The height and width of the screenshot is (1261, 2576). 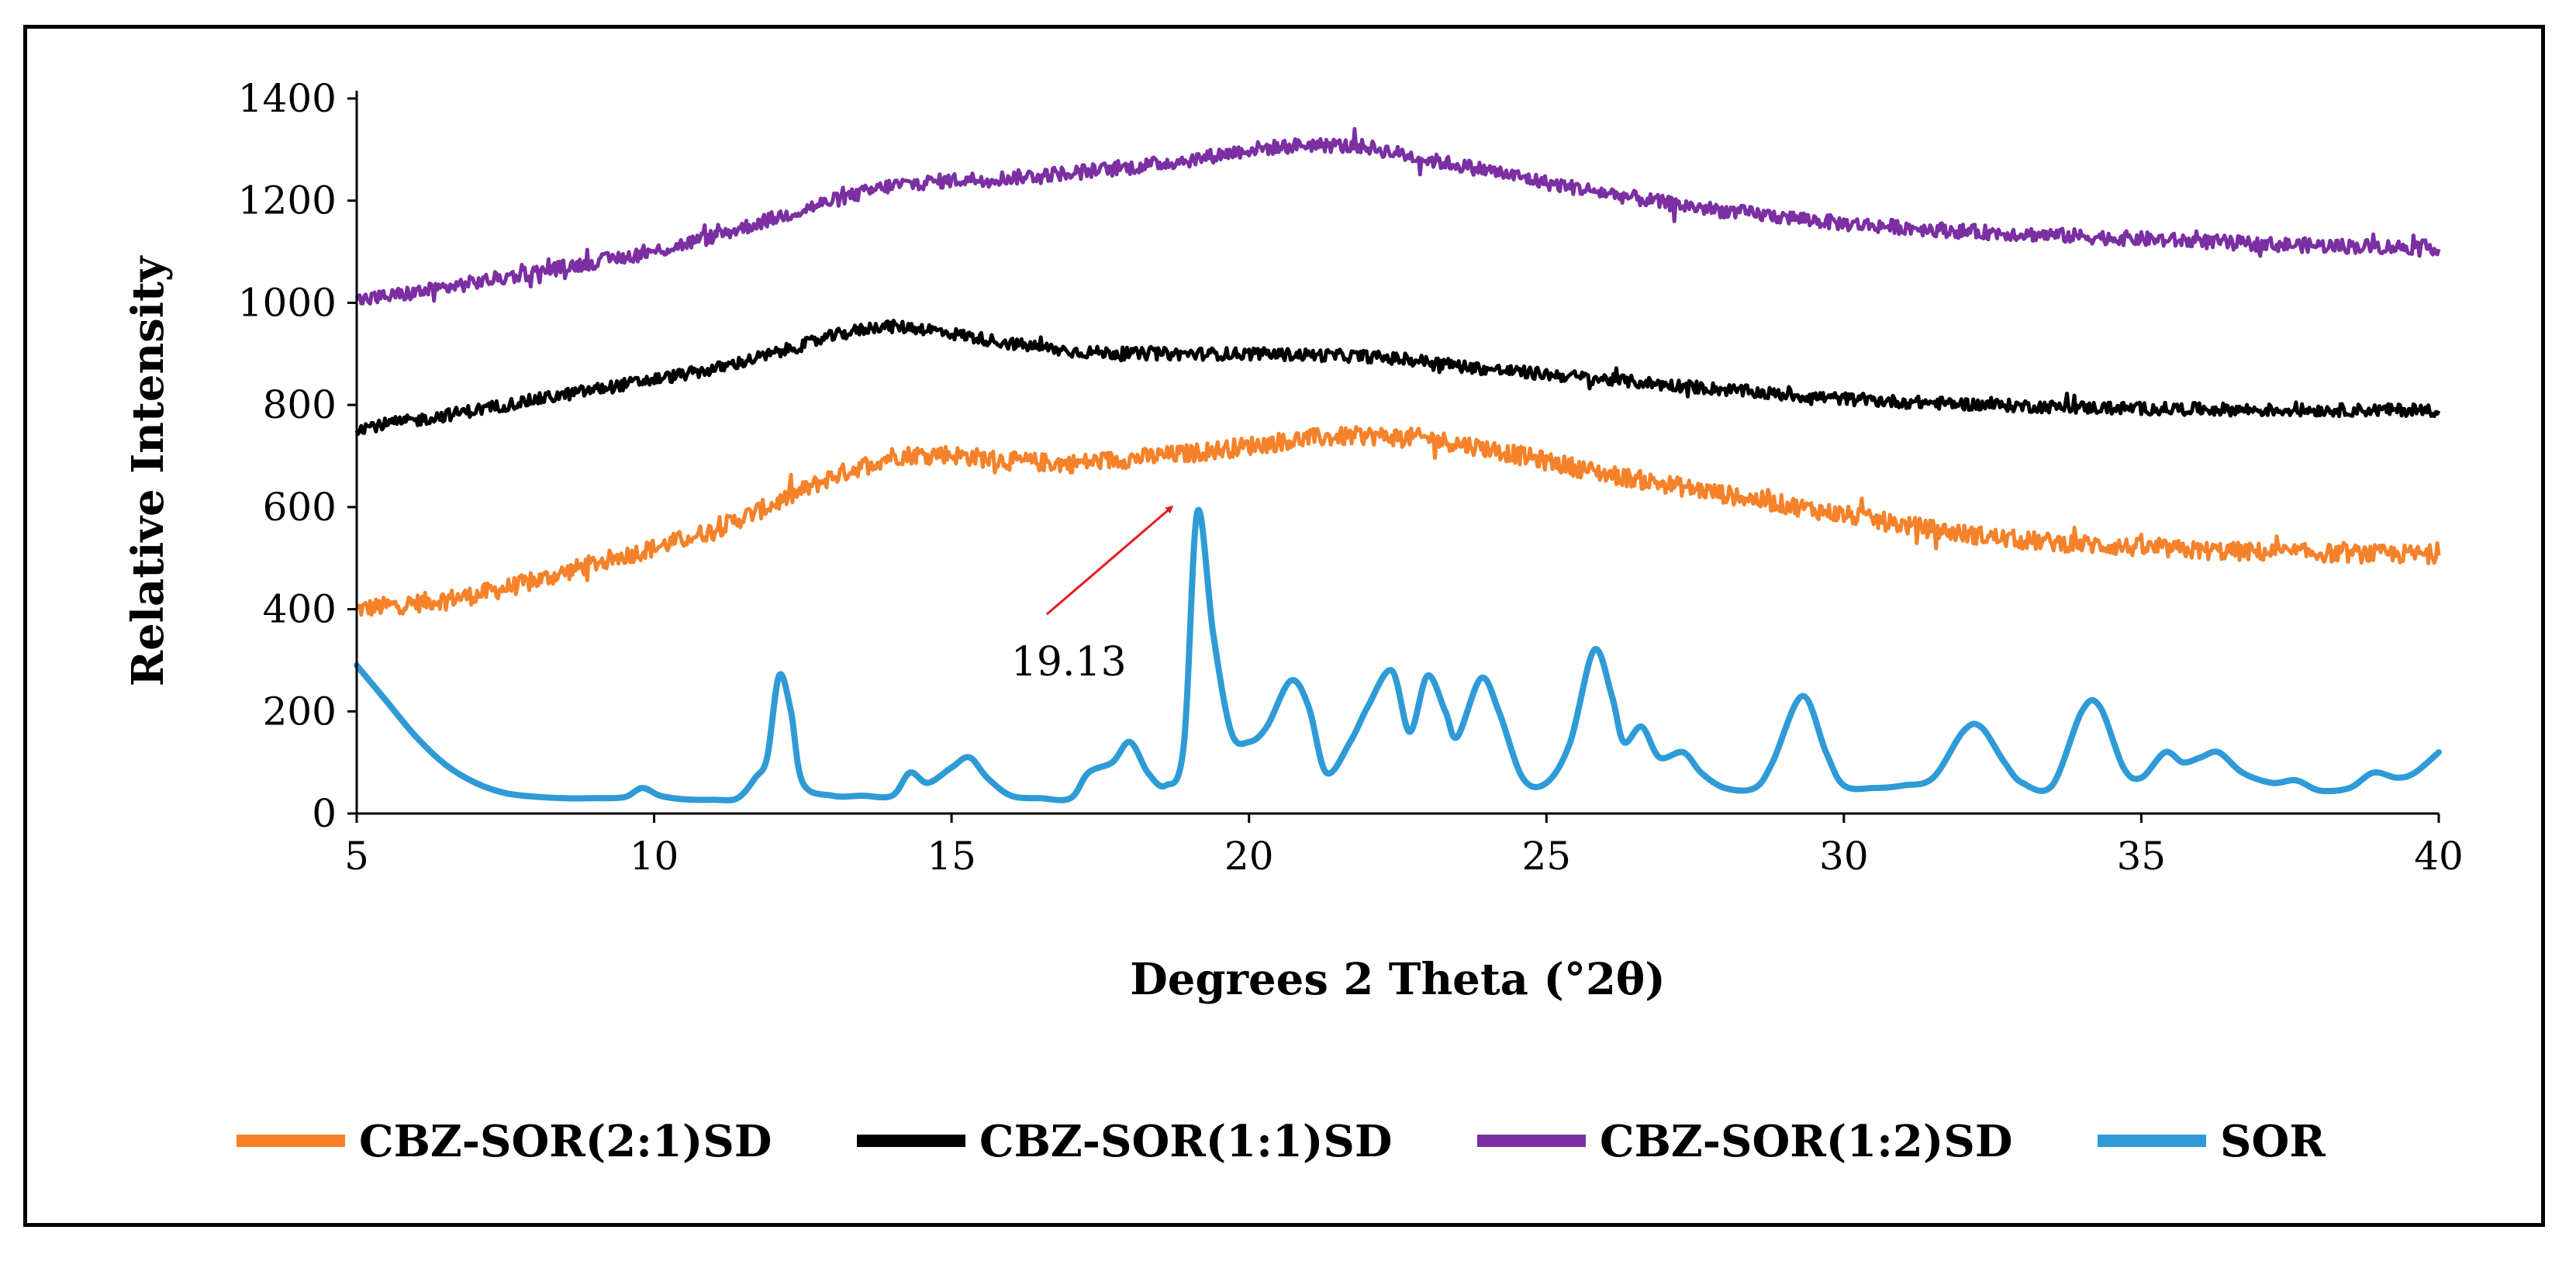 I want to click on legend-item: CBZ-SOR(2:1)SD, so click(x=505, y=1142).